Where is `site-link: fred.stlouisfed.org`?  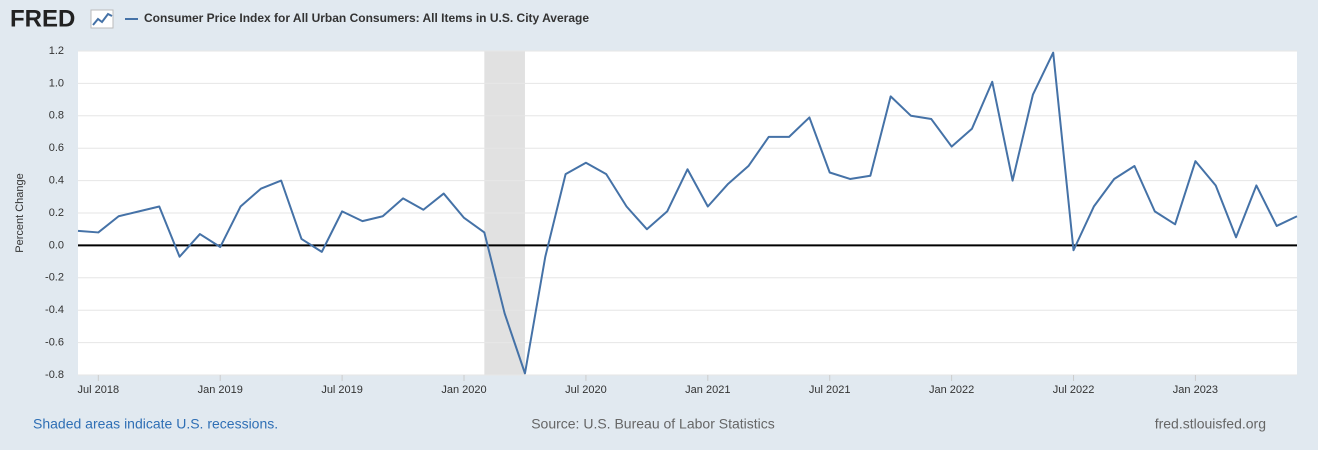 site-link: fred.stlouisfed.org is located at coordinates (1210, 424).